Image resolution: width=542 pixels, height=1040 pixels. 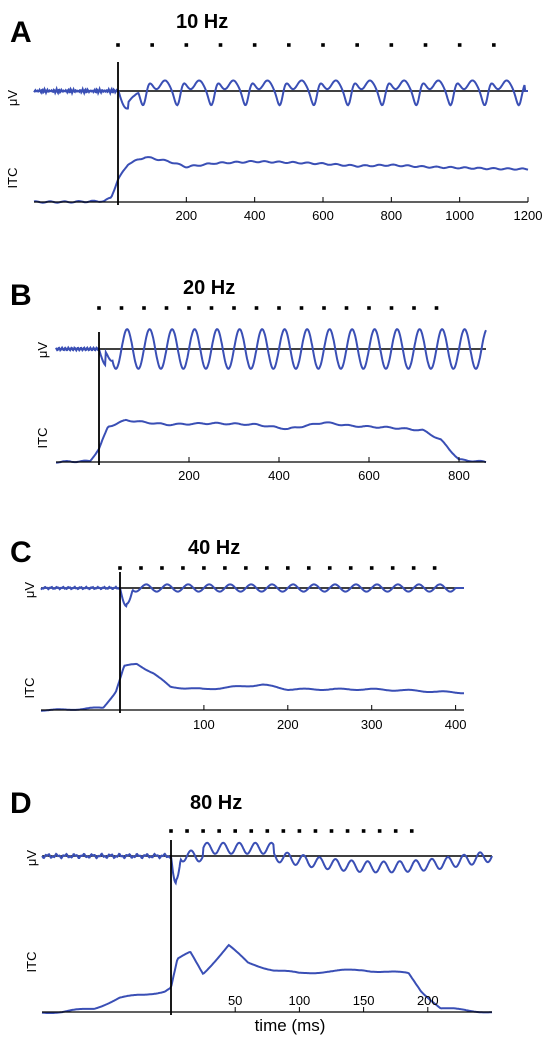 What do you see at coordinates (235, 1000) in the screenshot?
I see `x-tick-label: 50` at bounding box center [235, 1000].